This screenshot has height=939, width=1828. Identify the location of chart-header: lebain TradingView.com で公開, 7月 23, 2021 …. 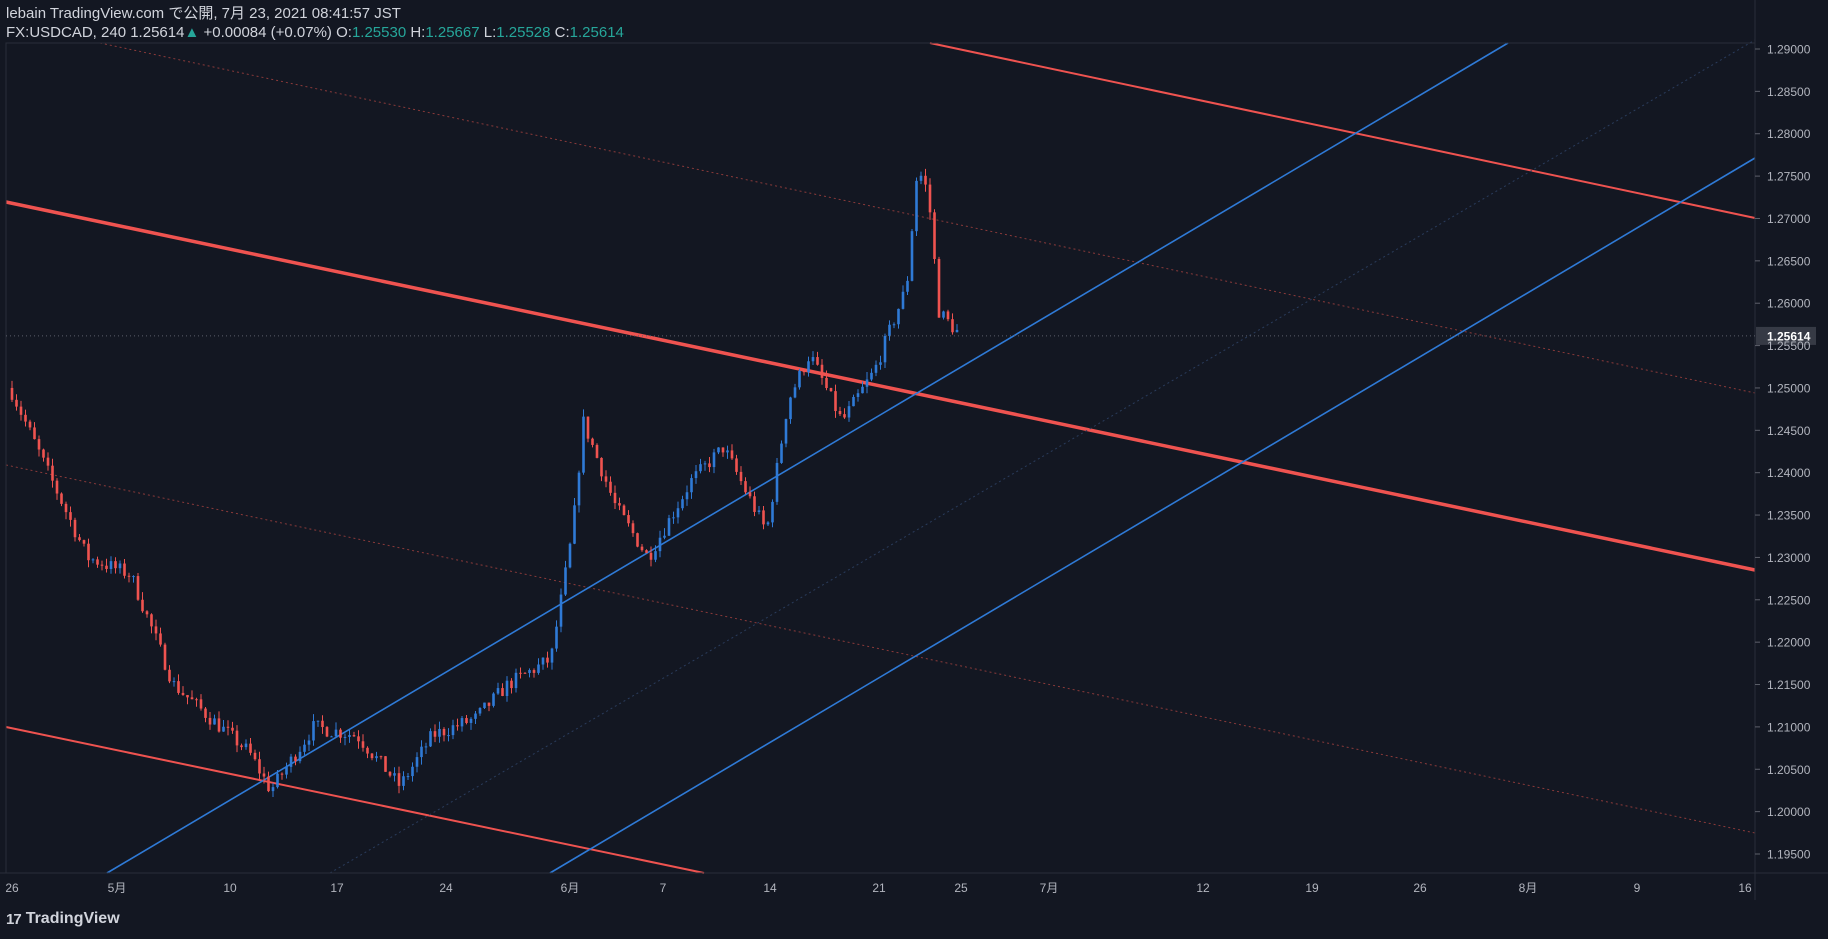
(315, 23).